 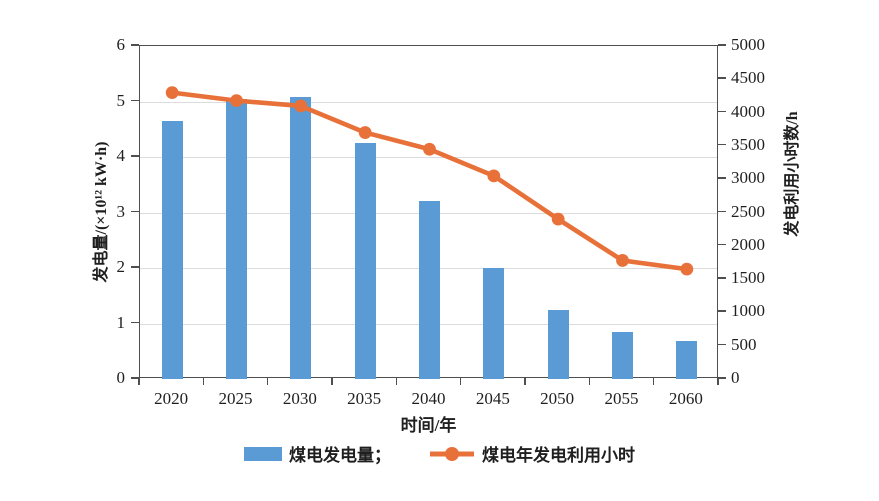 What do you see at coordinates (748, 278) in the screenshot?
I see `right-axis-tick-label-1500: 1500` at bounding box center [748, 278].